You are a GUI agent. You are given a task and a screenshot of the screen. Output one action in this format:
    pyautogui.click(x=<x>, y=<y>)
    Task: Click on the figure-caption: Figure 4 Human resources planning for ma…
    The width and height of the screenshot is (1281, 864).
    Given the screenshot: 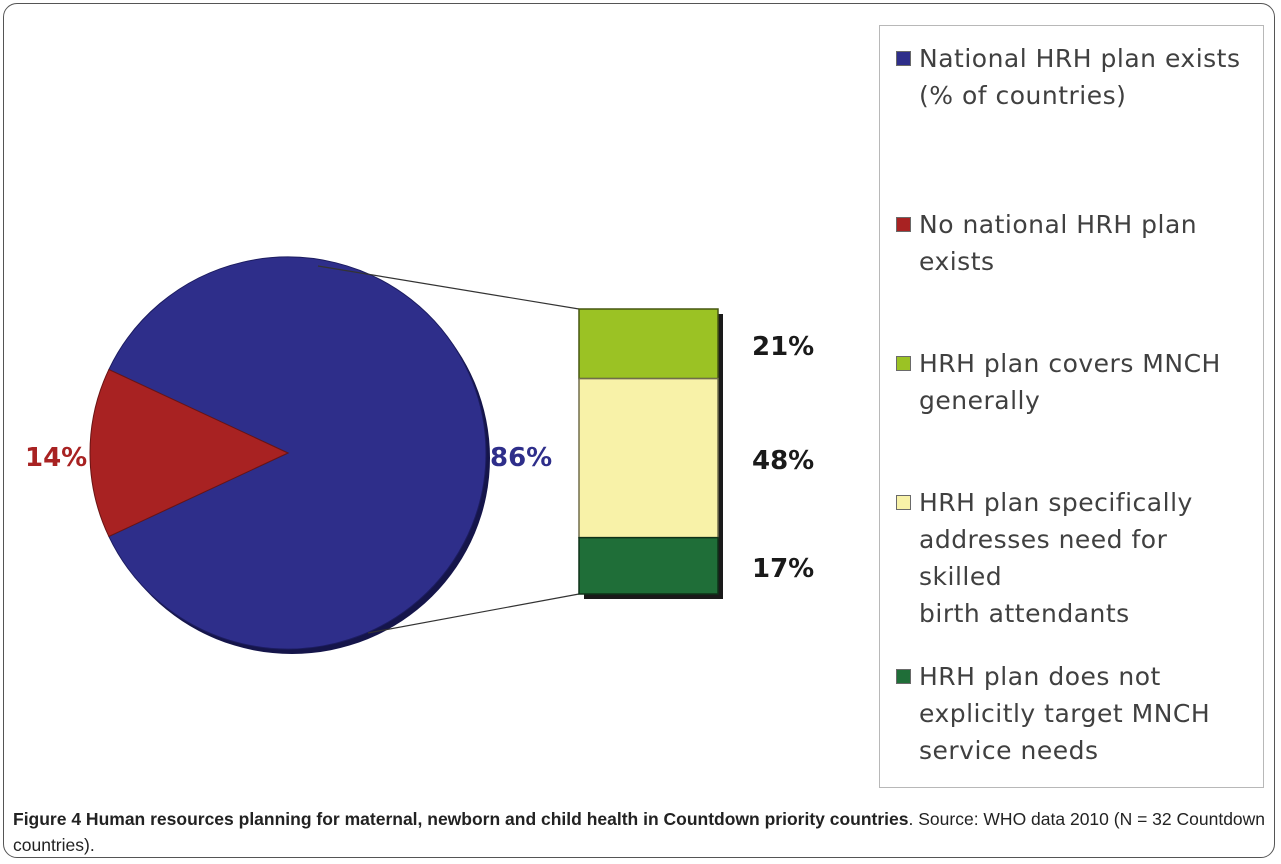 What is the action you would take?
    pyautogui.click(x=640, y=832)
    